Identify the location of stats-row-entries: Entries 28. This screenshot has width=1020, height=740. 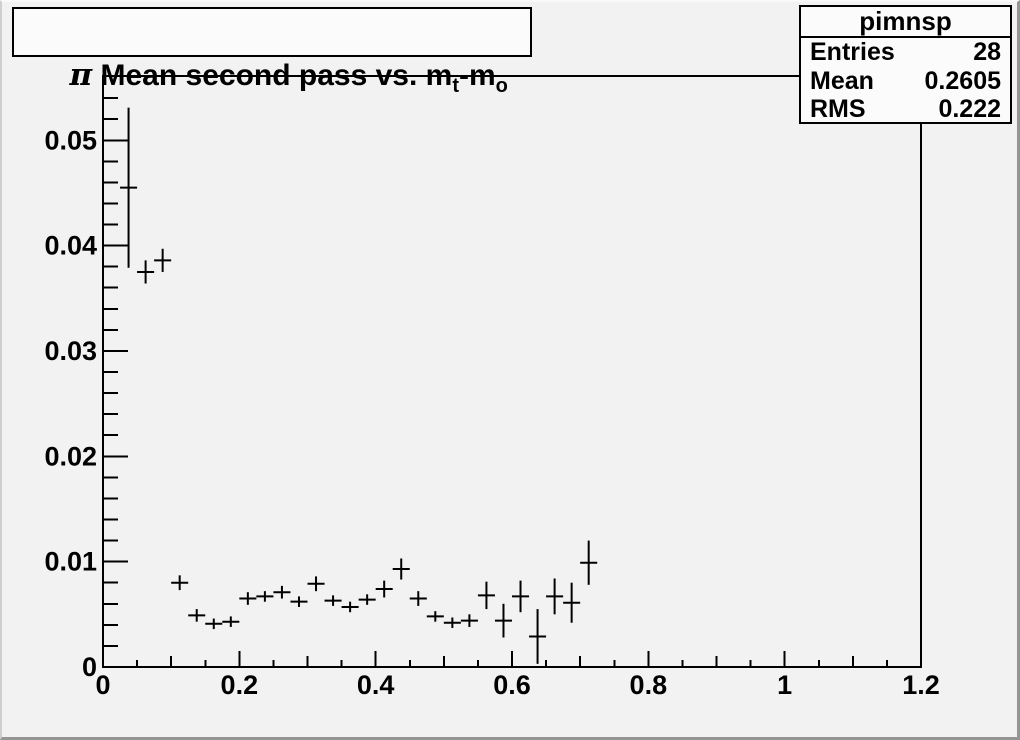
(905, 52).